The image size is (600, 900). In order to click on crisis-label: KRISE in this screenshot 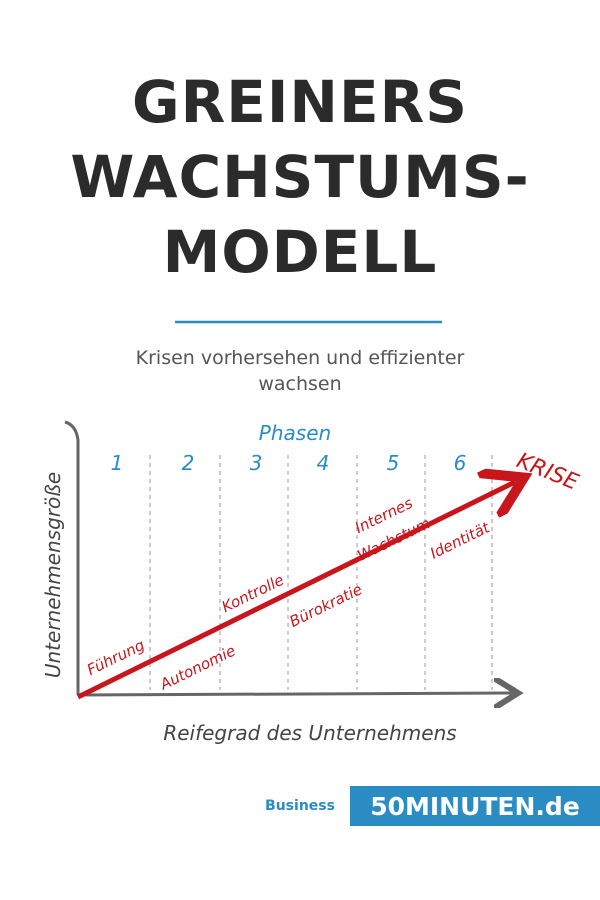, I will do `click(547, 471)`.